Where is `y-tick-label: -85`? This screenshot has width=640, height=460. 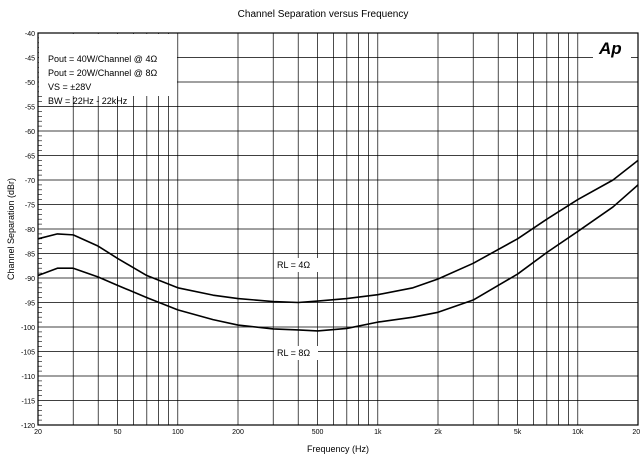
y-tick-label: -85 is located at coordinates (30, 255).